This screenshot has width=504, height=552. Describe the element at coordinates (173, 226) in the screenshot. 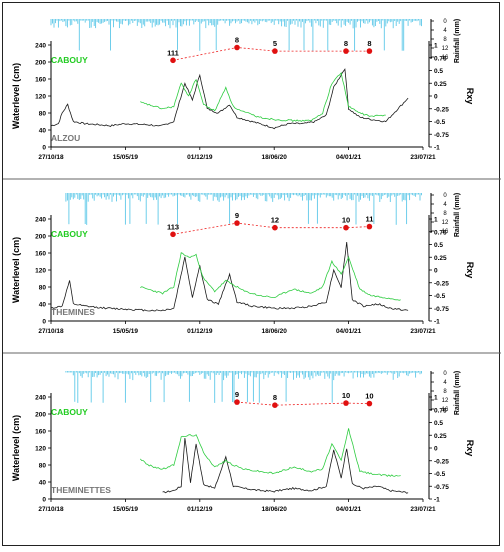

I see `lag-point-label: 113` at that location.